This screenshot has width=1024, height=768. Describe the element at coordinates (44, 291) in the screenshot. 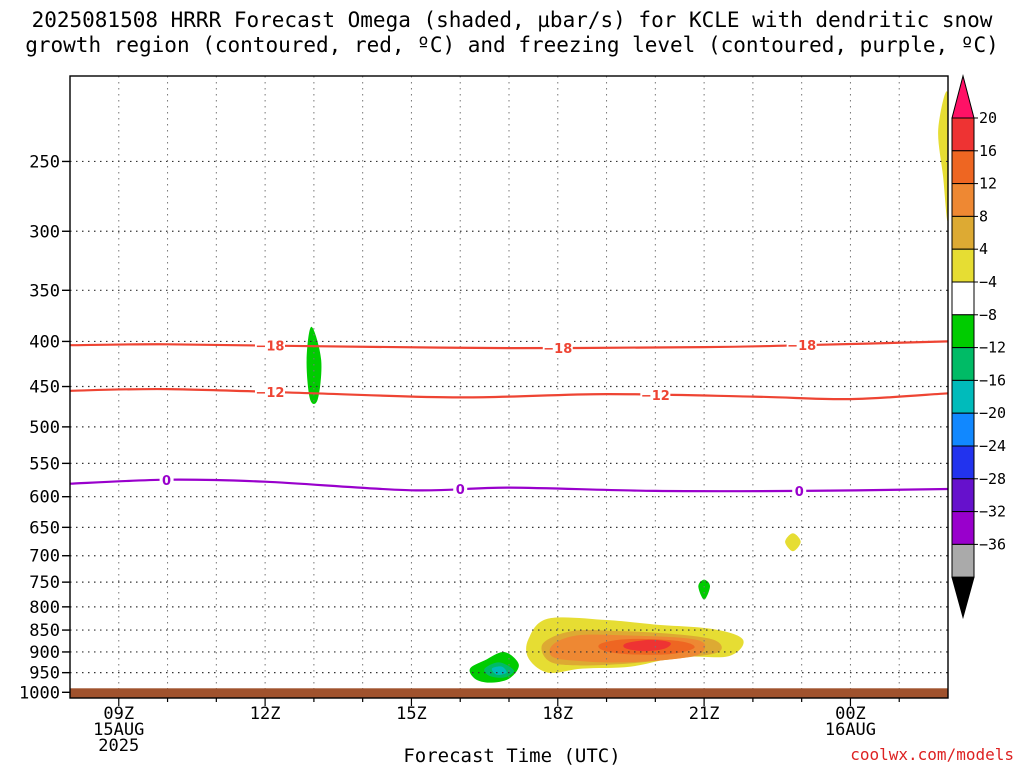

I see `y-tick-label-350: 350` at that location.